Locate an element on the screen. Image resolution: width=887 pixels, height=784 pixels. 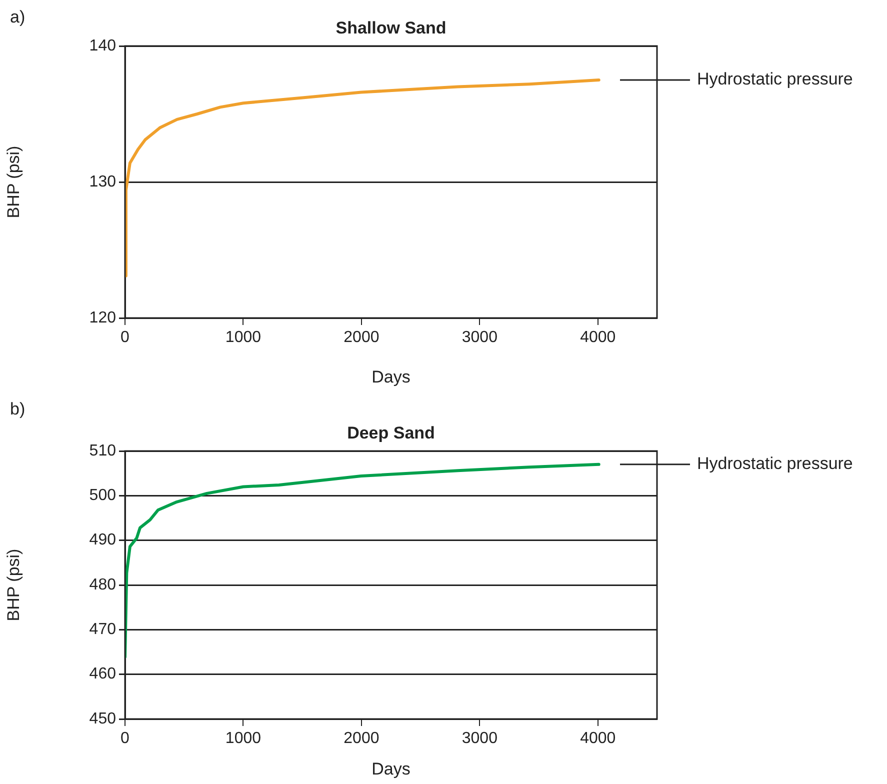
y-tick-label: 500 is located at coordinates (102, 495).